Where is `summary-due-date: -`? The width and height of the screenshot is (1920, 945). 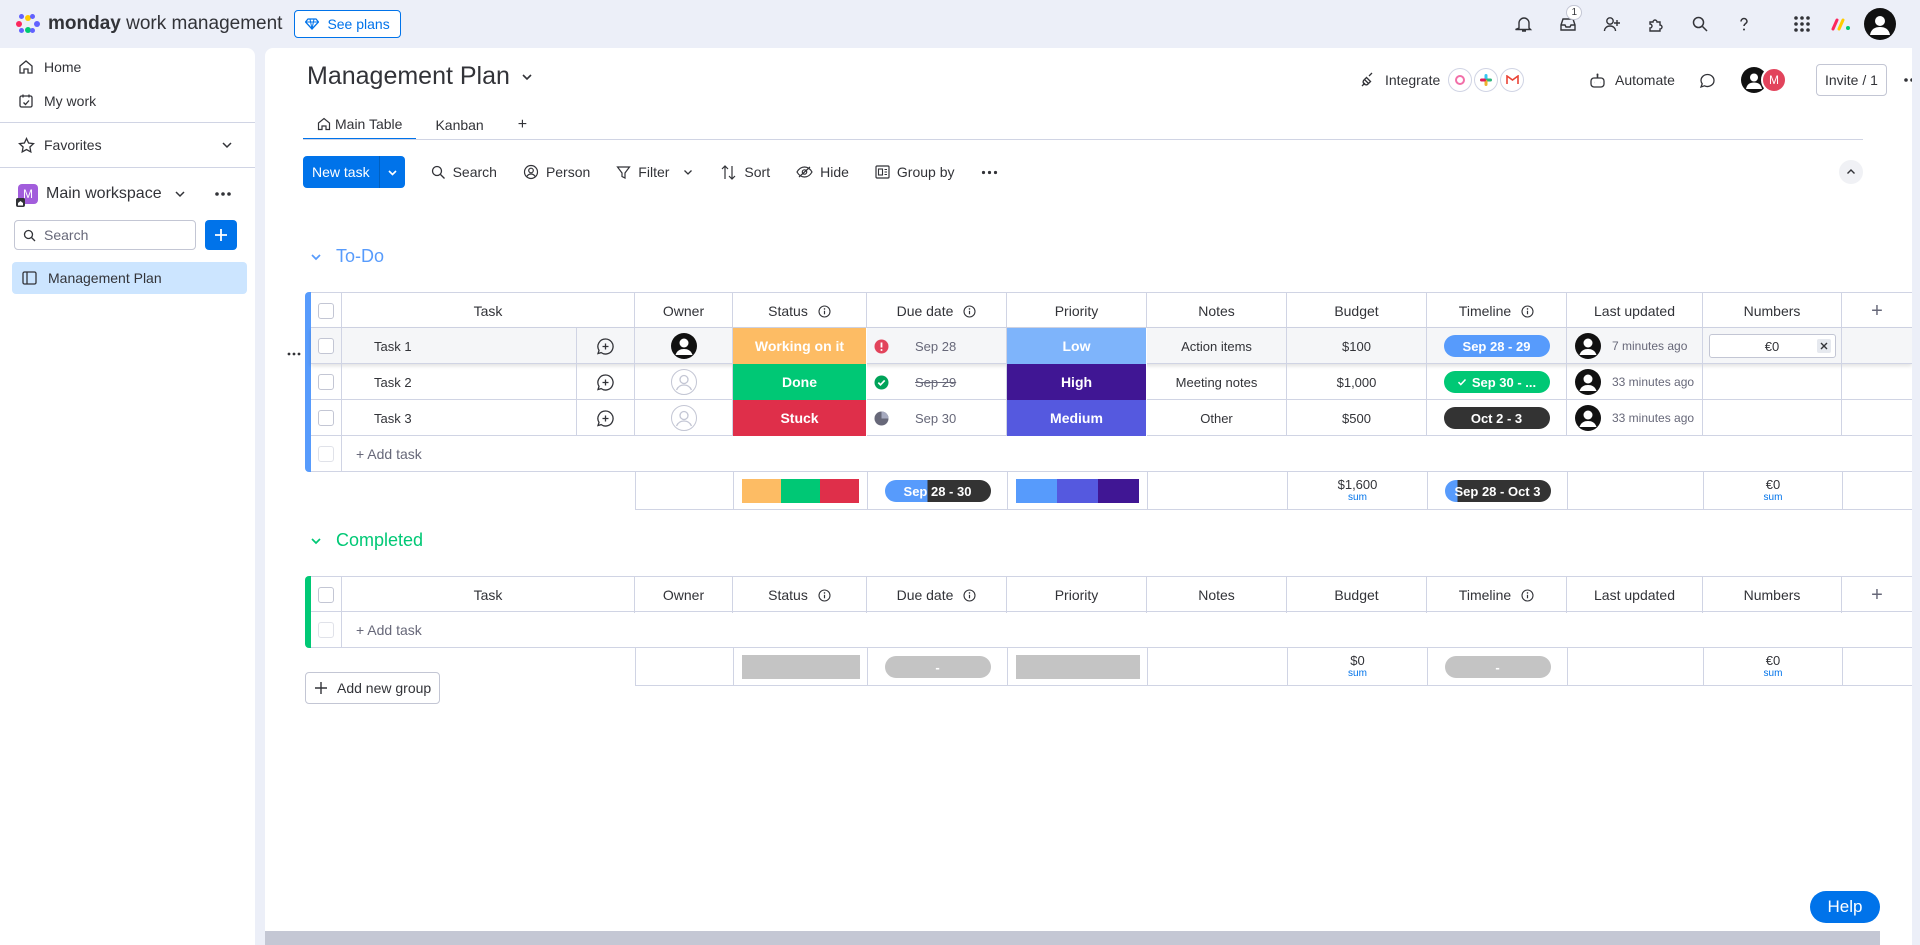 summary-due-date: - is located at coordinates (938, 667).